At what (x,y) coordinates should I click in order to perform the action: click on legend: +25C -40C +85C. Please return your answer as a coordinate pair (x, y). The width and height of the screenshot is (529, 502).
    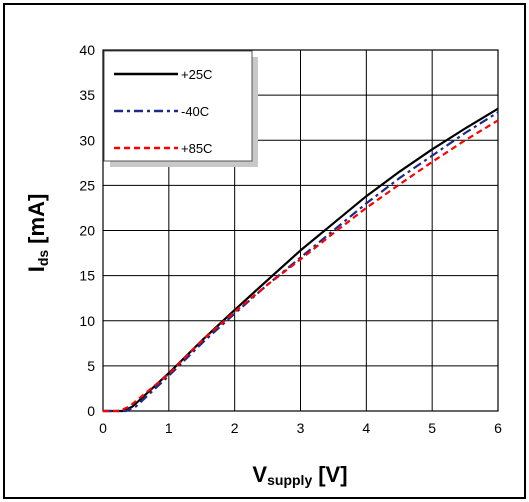
    Looking at the image, I should click on (180, 108).